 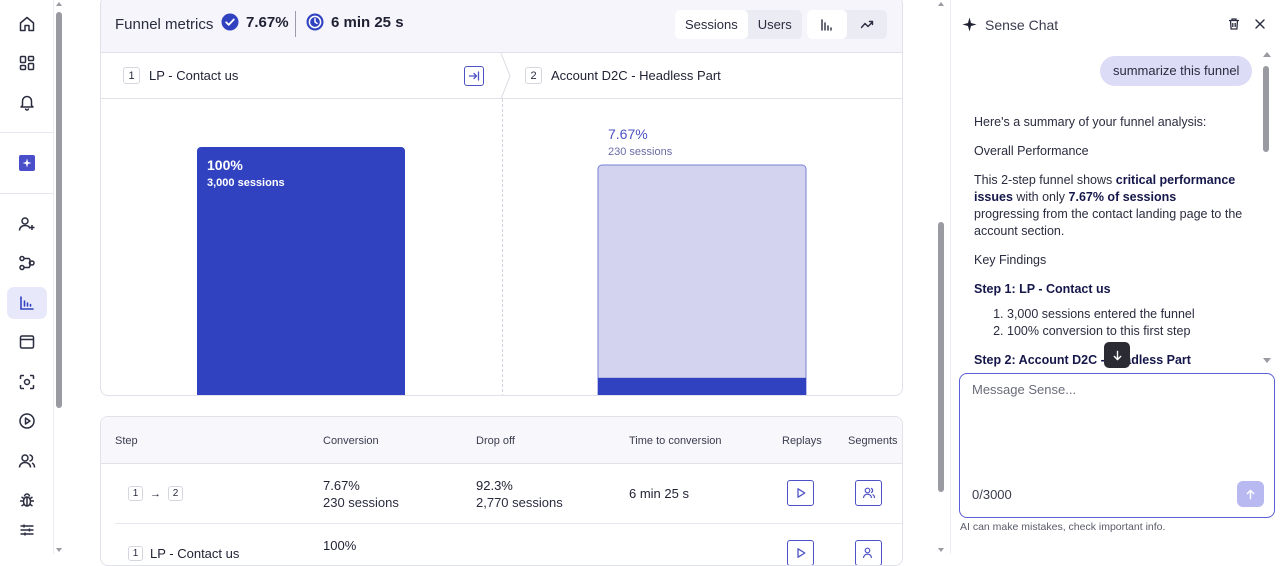 What do you see at coordinates (59, 4) in the screenshot?
I see `rail-scroll-up` at bounding box center [59, 4].